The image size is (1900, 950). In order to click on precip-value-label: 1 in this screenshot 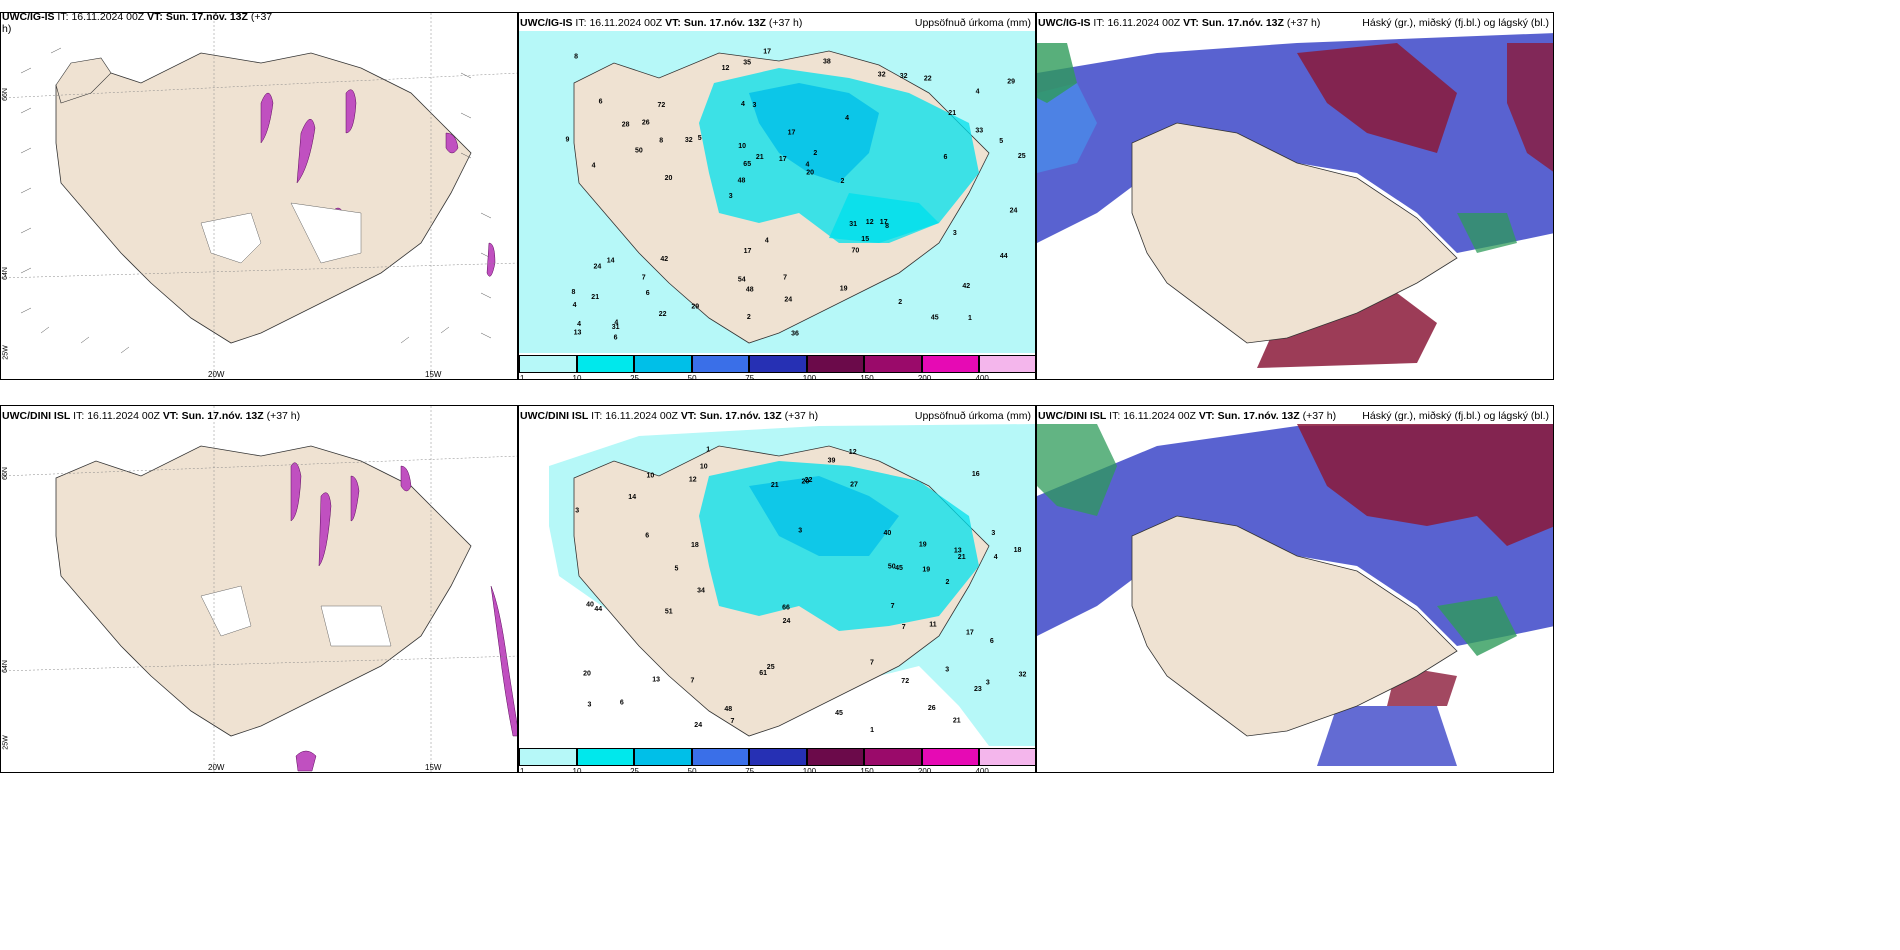, I will do `click(970, 318)`.